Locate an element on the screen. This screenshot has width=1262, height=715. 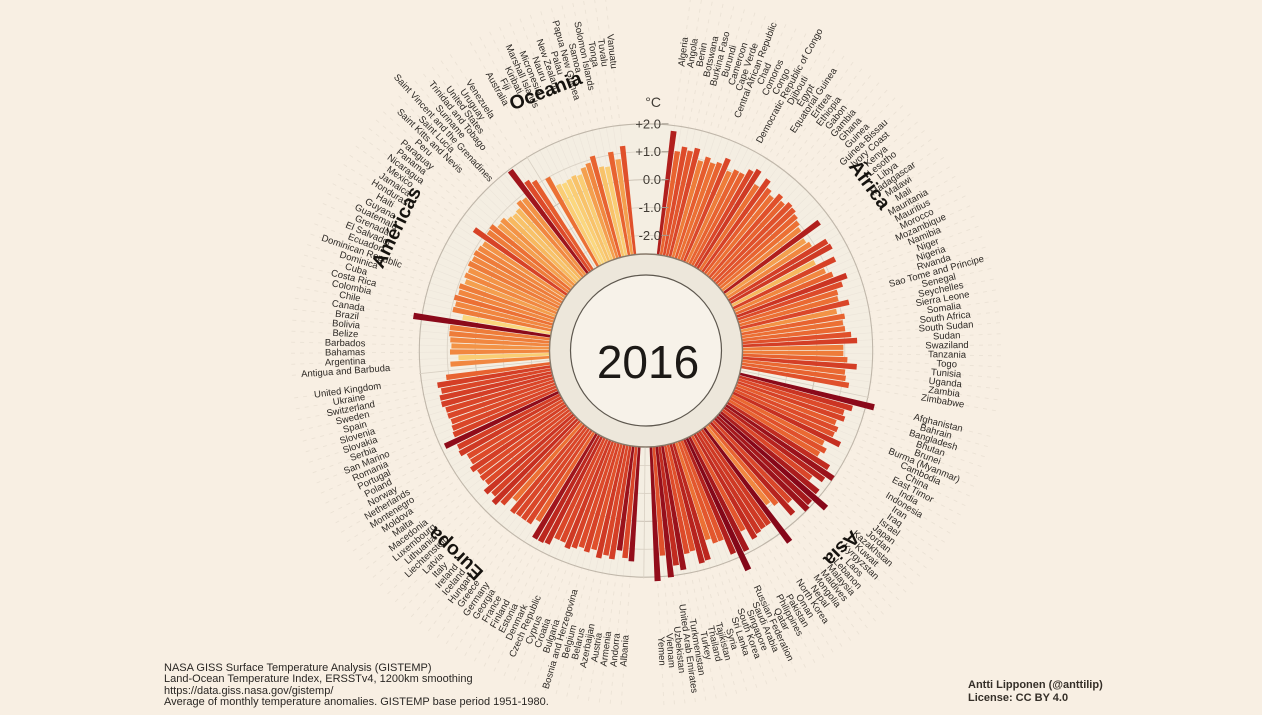
svg-text: +2.0 is located at coordinates (648, 123).